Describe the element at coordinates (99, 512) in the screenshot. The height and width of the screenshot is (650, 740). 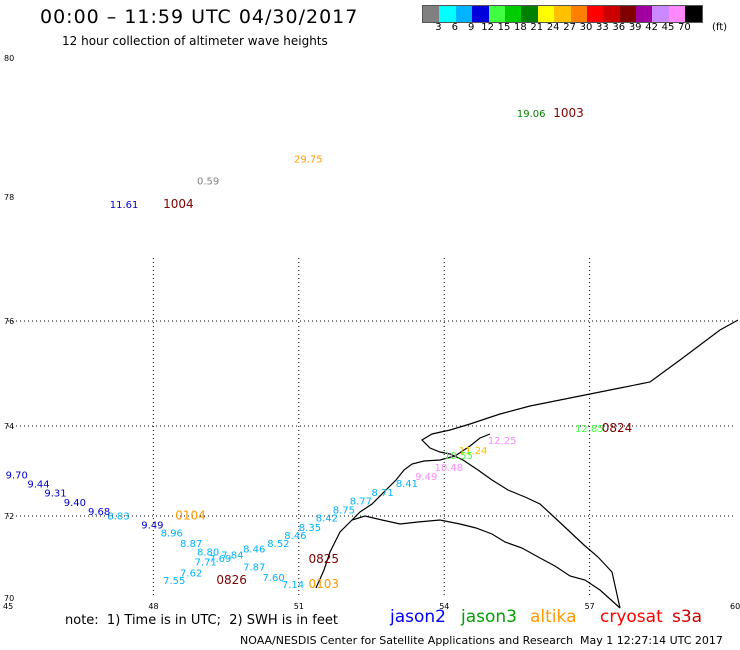
I see `wave-height-value: 9.68` at that location.